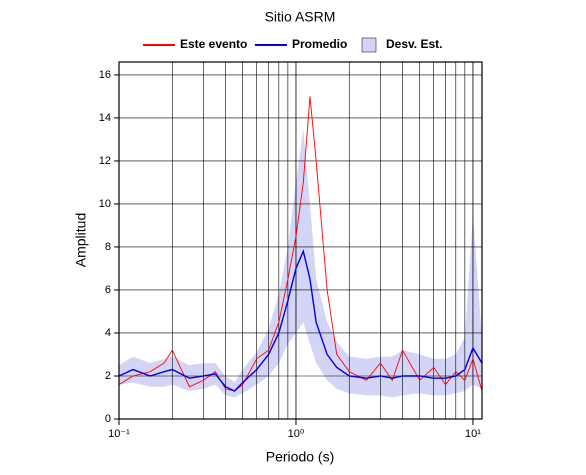 The image size is (586, 475). I want to click on x-axis-title: Periodo (s), so click(300, 457).